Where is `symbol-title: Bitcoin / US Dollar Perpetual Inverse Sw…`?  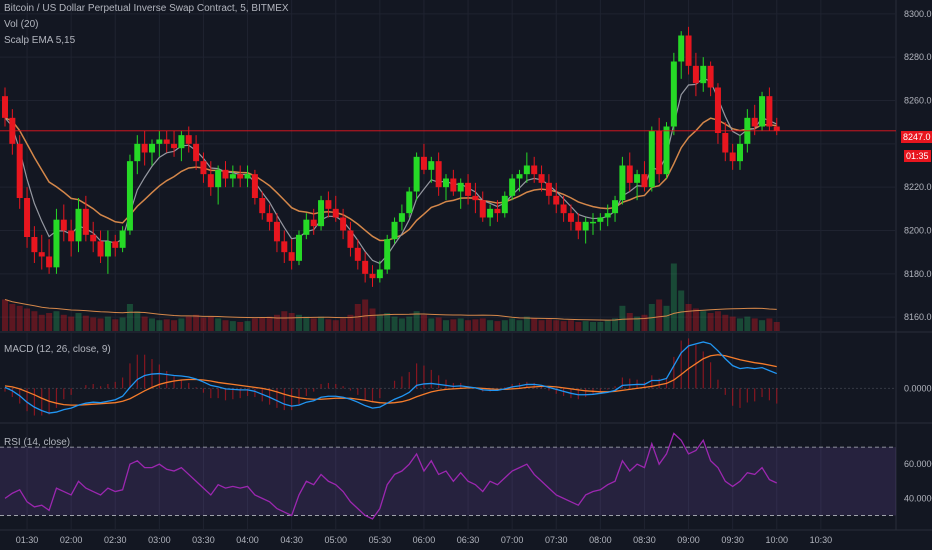 symbol-title: Bitcoin / US Dollar Perpetual Inverse Sw… is located at coordinates (146, 8).